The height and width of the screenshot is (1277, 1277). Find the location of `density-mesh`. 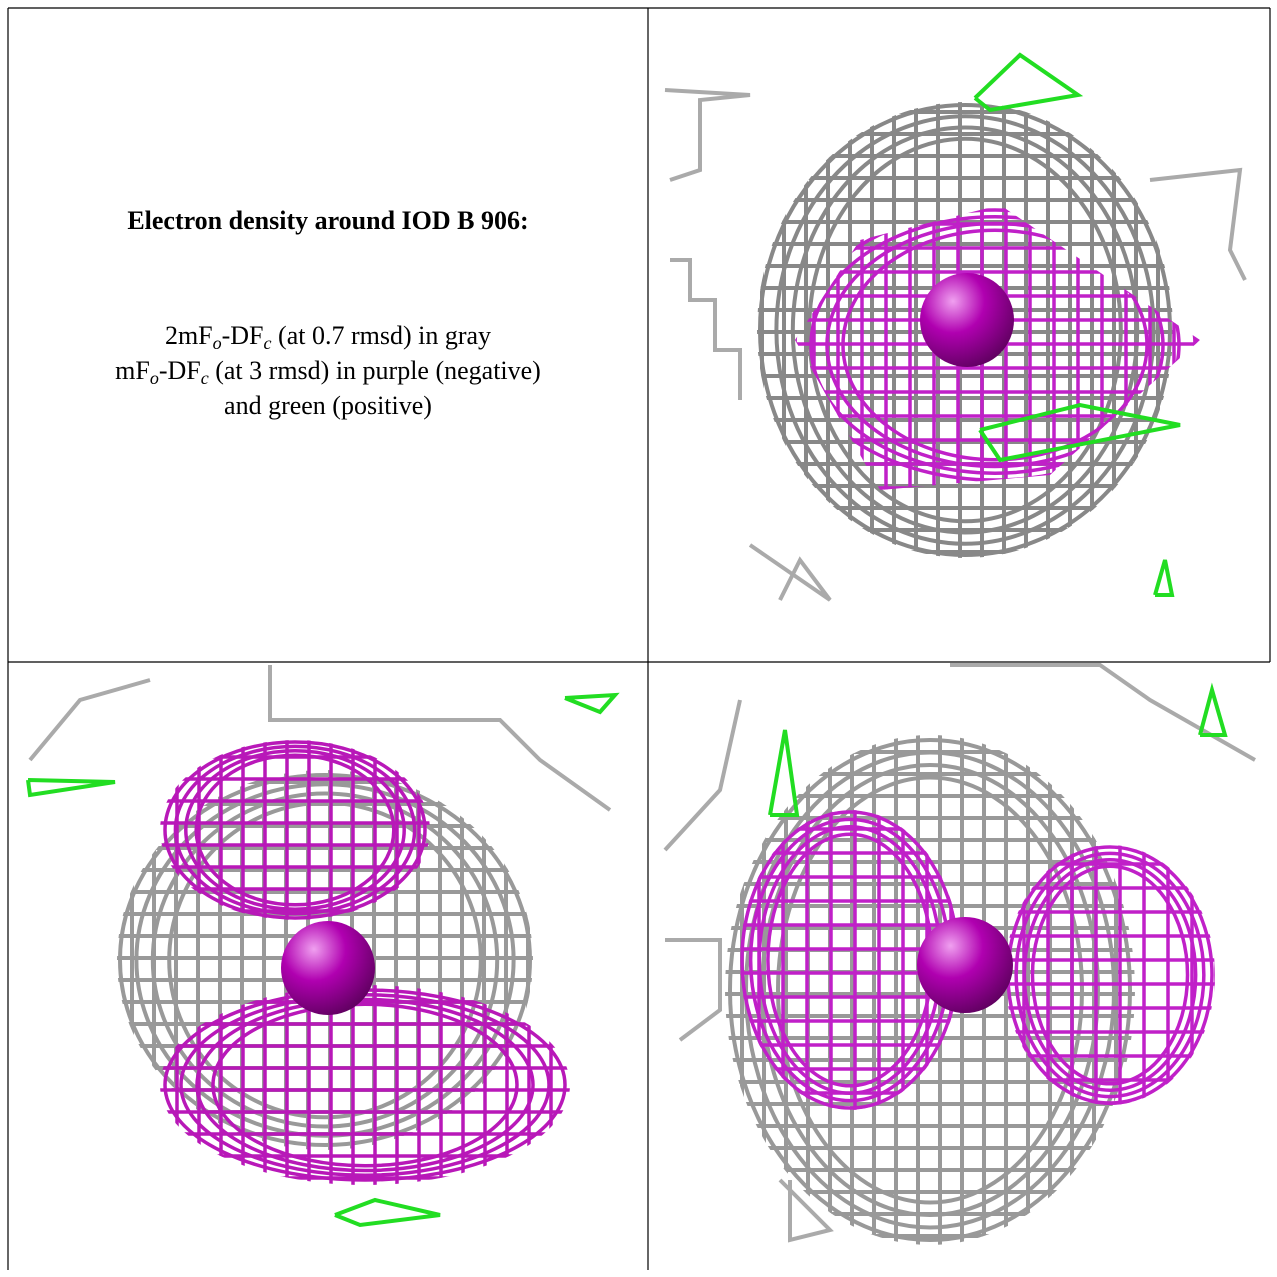

density-mesh is located at coordinates (850, 960).